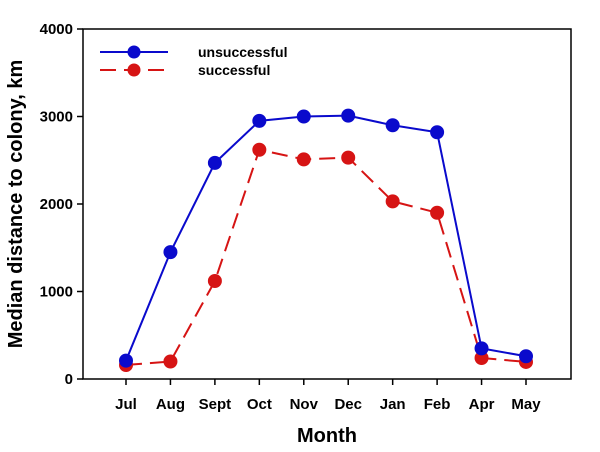 The height and width of the screenshot is (452, 600). What do you see at coordinates (69, 379) in the screenshot?
I see `y-tick-label: 0` at bounding box center [69, 379].